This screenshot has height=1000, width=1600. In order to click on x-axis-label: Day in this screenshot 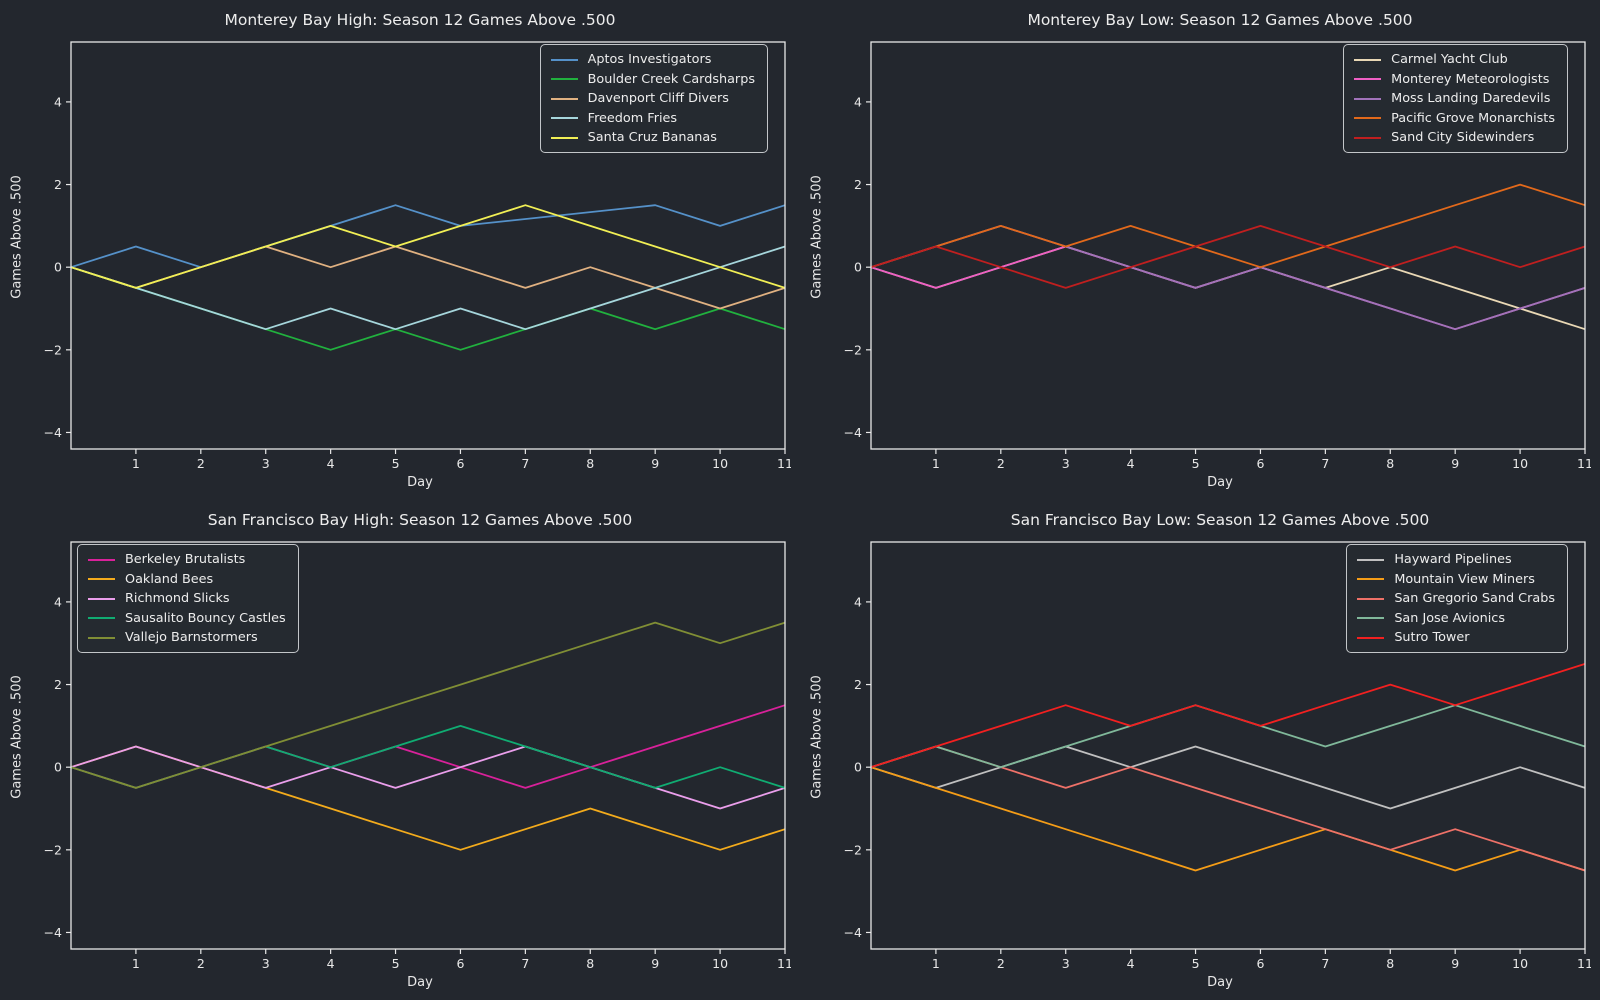, I will do `click(420, 482)`.